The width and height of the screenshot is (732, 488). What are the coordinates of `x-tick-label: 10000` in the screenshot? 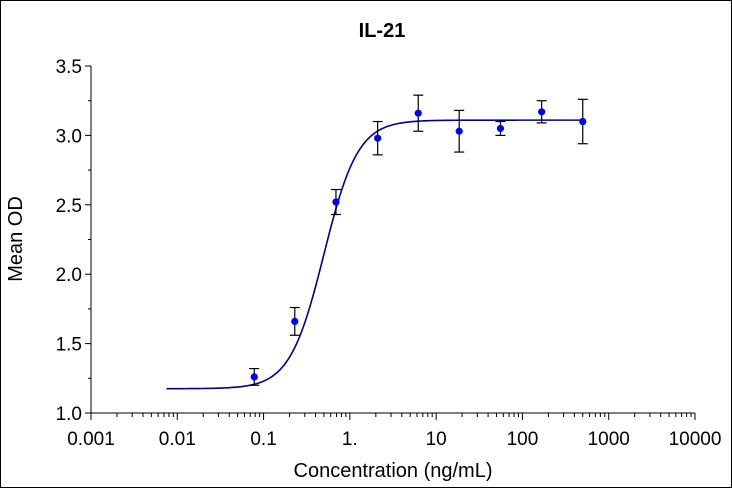 It's located at (695, 439).